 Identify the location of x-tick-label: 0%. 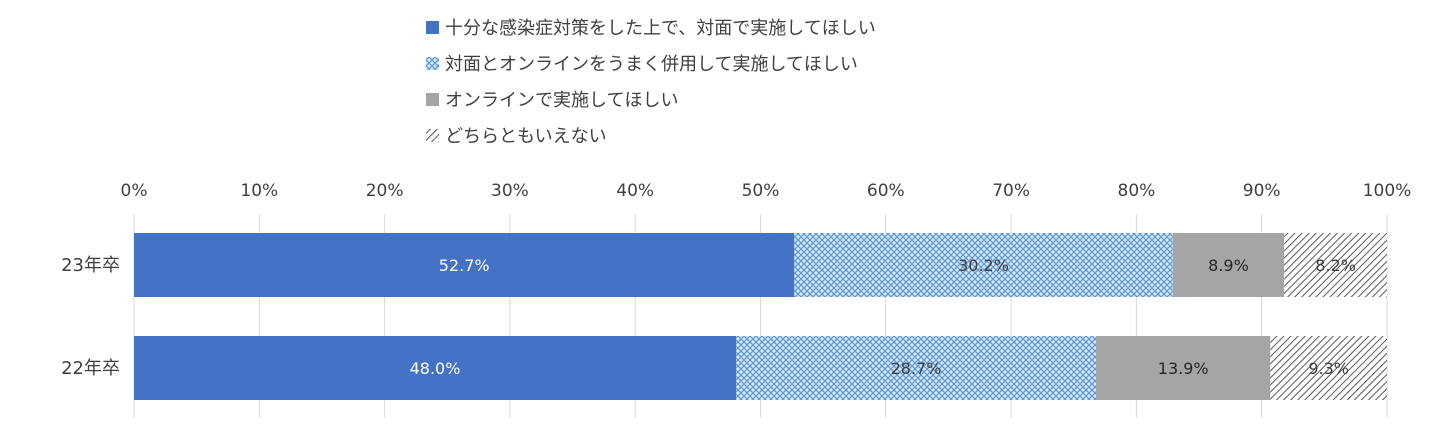
(134, 191).